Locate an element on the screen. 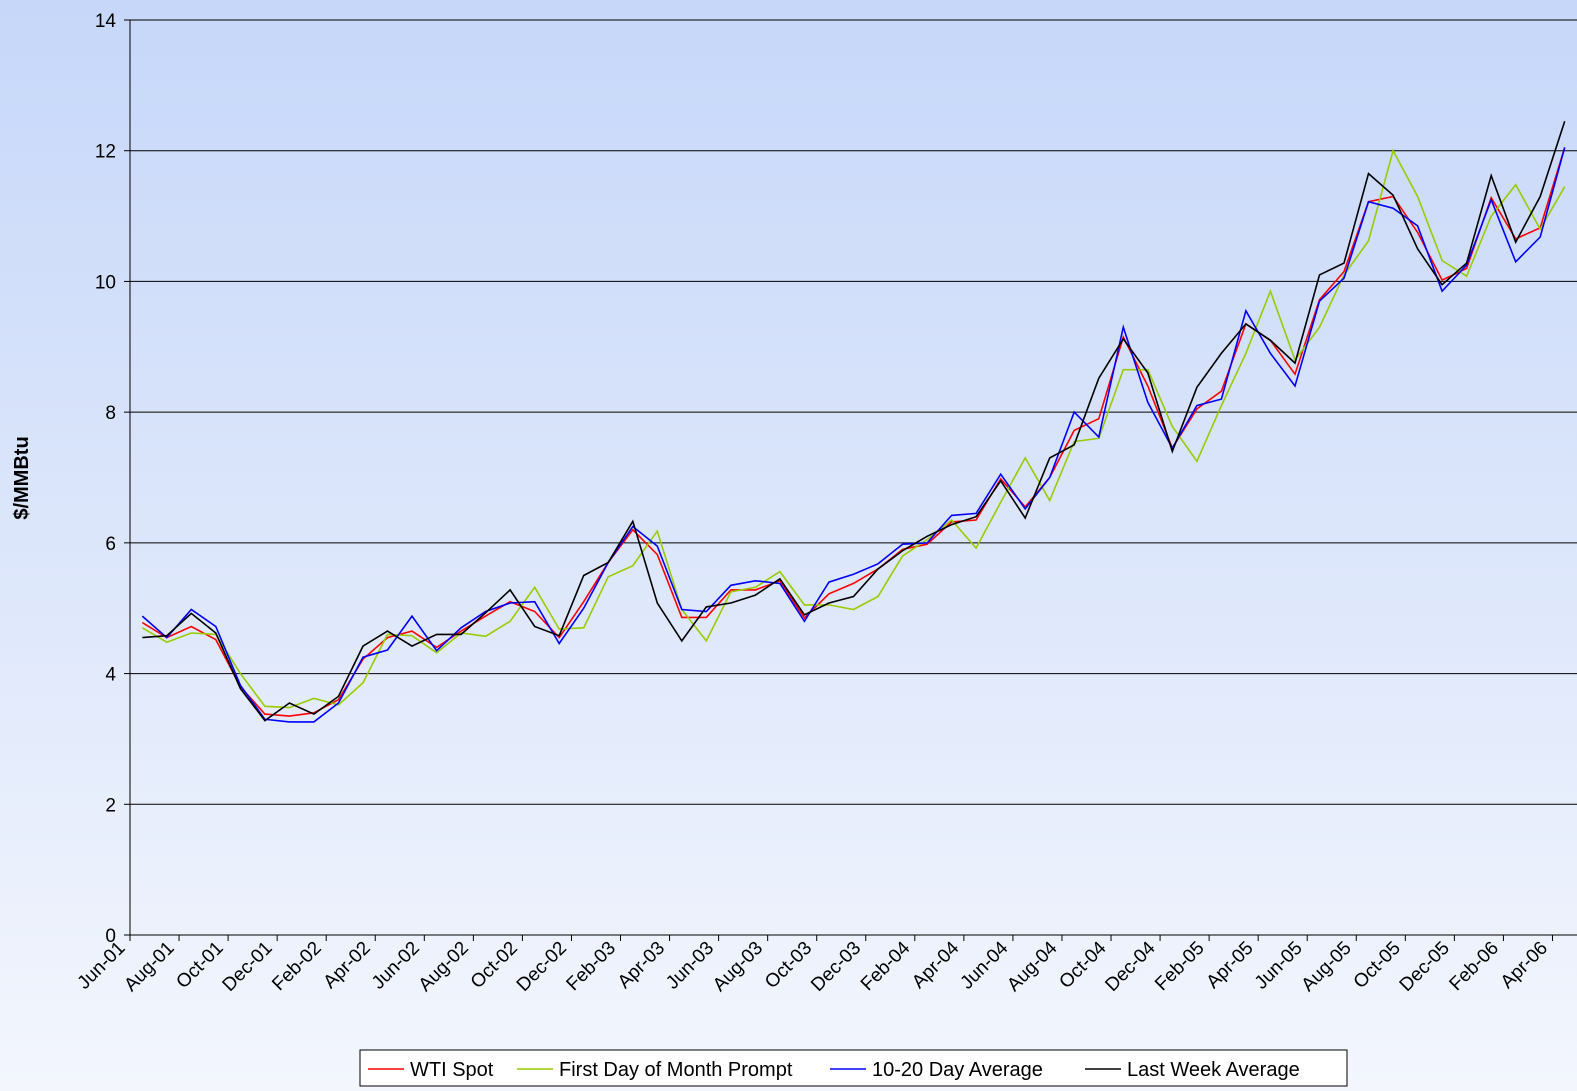 This screenshot has width=1577, height=1091. legend-label: WTI Spot is located at coordinates (452, 1070).